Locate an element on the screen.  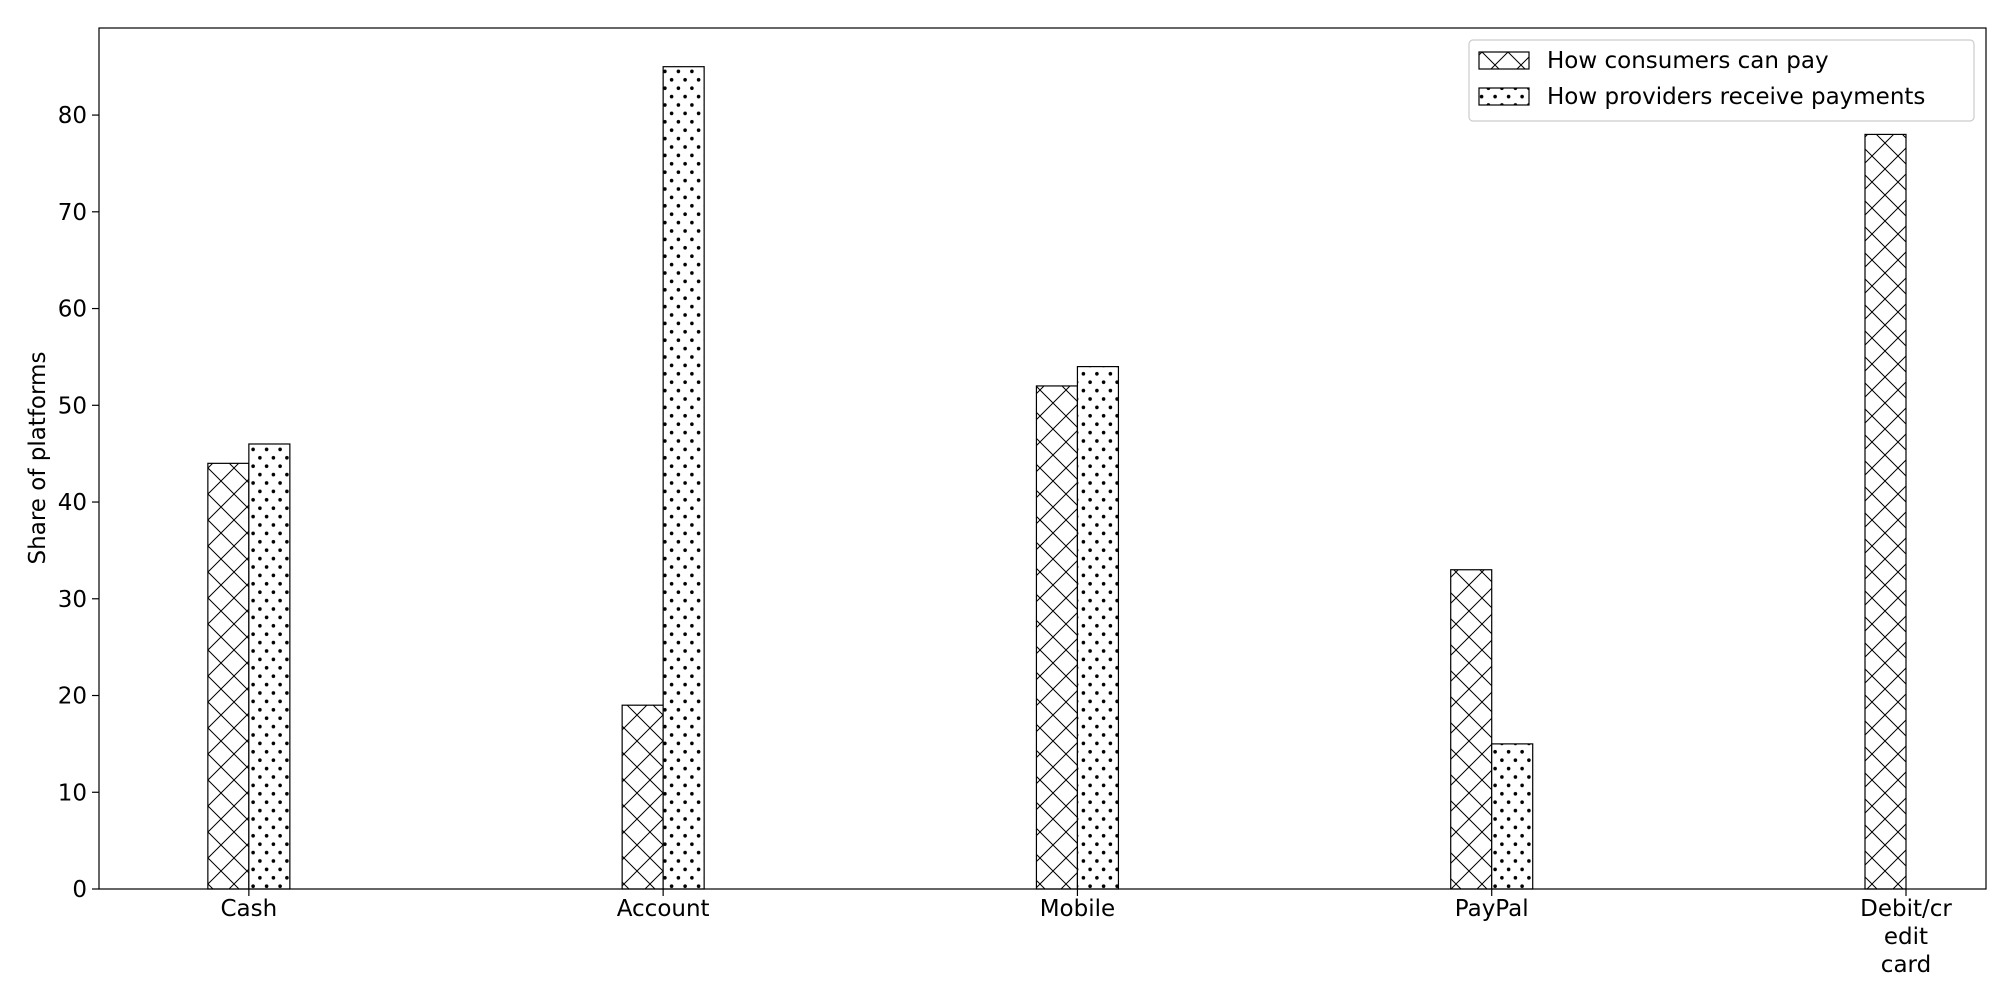
x-tick-label: Account is located at coordinates (663, 909).